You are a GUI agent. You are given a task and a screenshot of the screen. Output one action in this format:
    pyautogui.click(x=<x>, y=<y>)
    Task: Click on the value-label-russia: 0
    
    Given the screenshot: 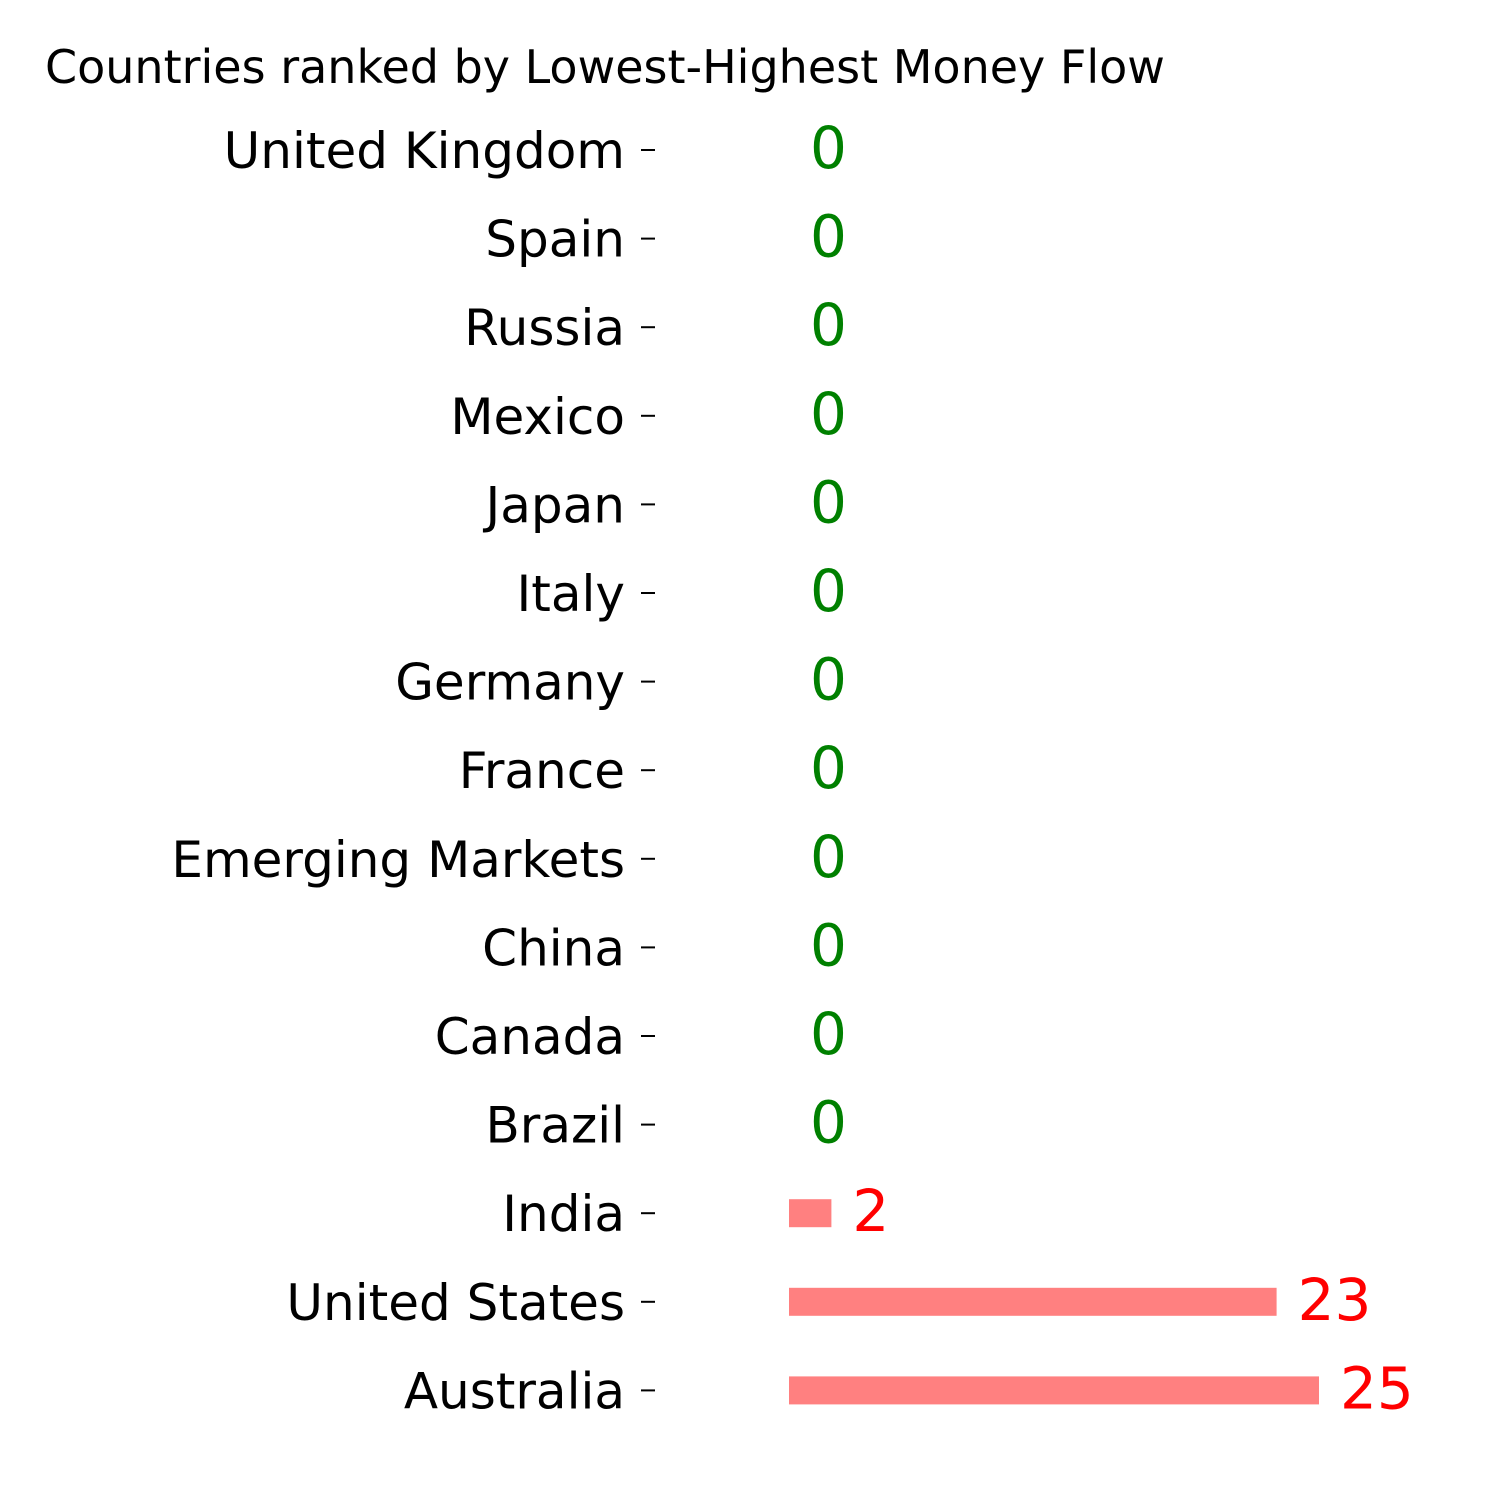 What is the action you would take?
    pyautogui.click(x=828, y=325)
    